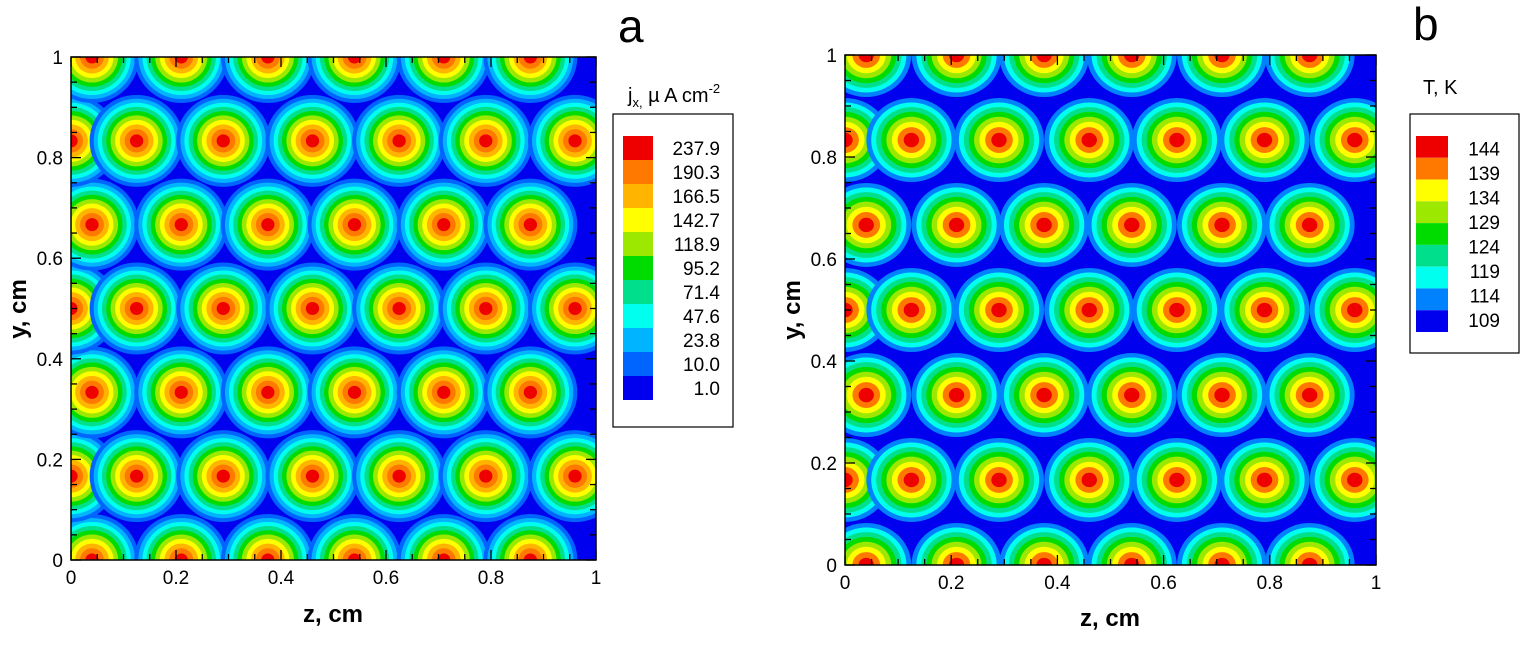  What do you see at coordinates (1485, 296) in the screenshot?
I see `legend-label: 114` at bounding box center [1485, 296].